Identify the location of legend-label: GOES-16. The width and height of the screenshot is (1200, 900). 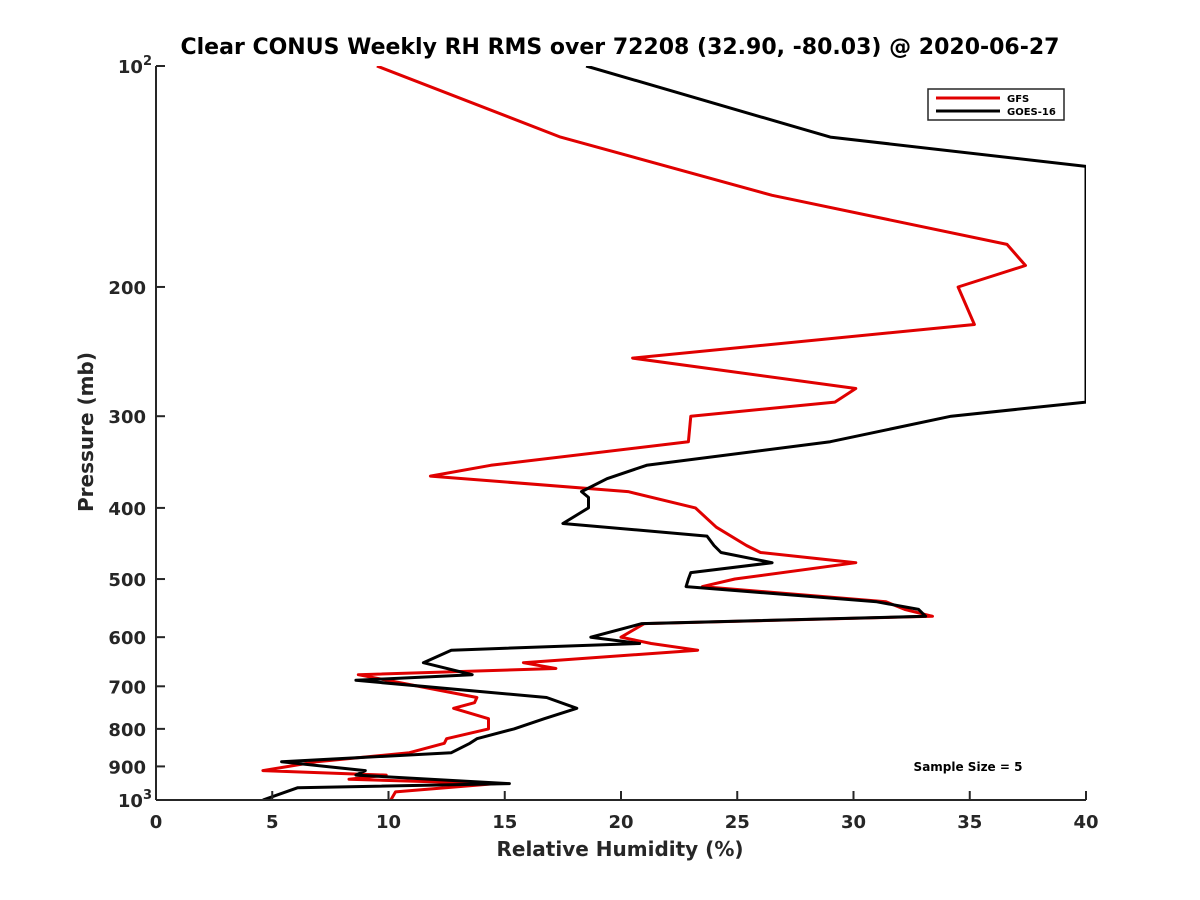
(1031, 112).